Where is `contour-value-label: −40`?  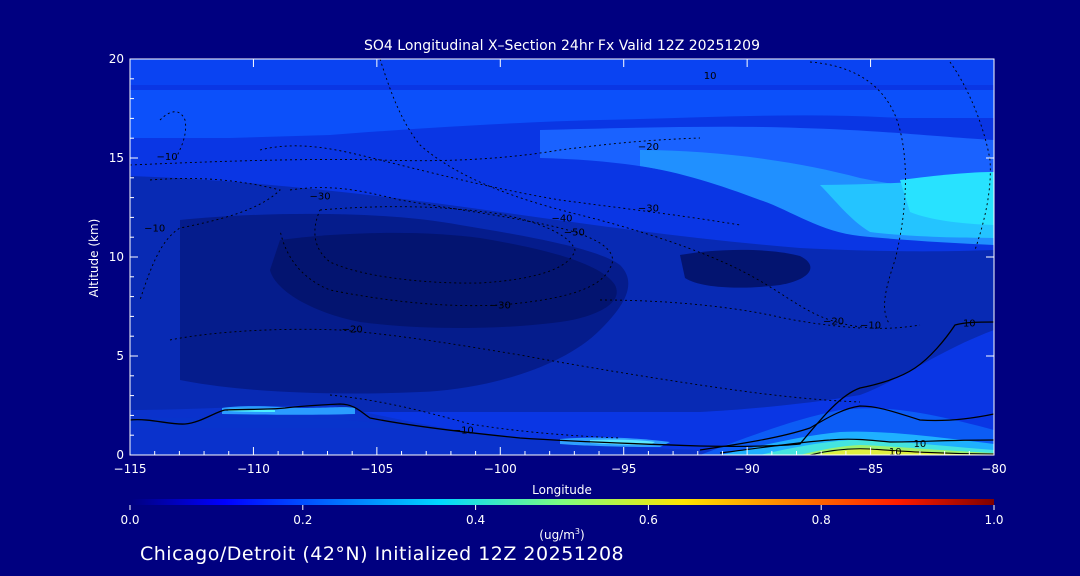
contour-value-label: −40 is located at coordinates (561, 218).